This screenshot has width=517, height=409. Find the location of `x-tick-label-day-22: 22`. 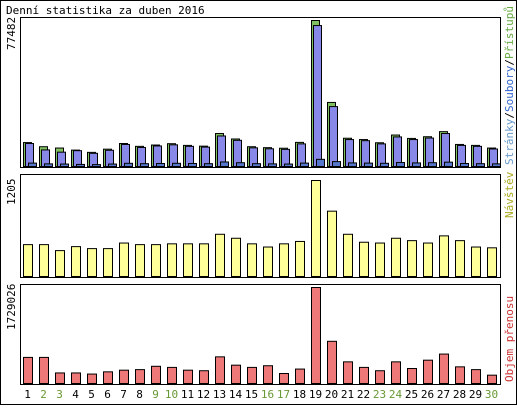

x-tick-label-day-22: 22 is located at coordinates (363, 394).